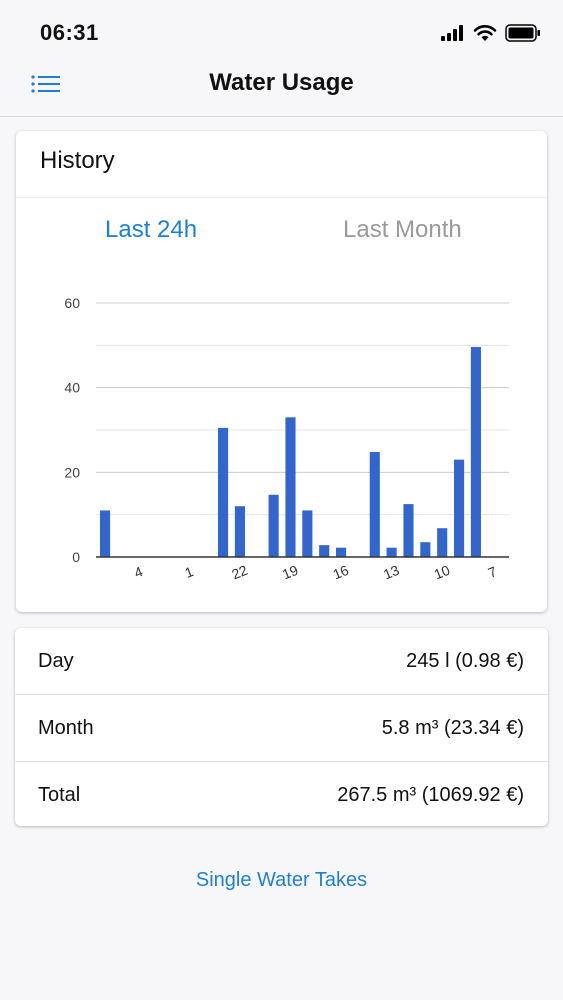 This screenshot has width=563, height=1000. I want to click on menu-button, so click(46, 85).